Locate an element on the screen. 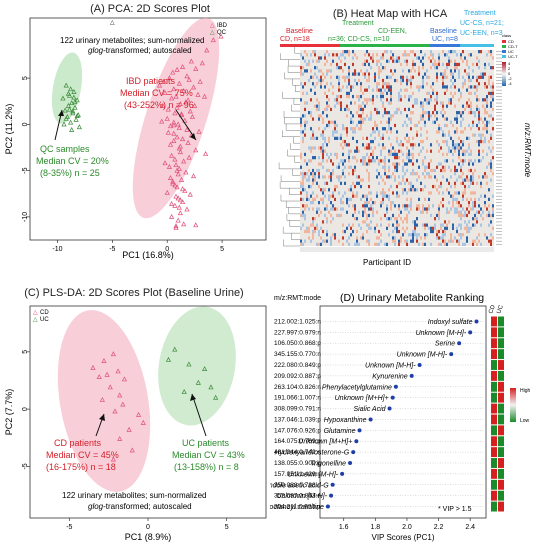  vip-mz-12: 481.244:0.742:n is located at coordinates (297, 452).